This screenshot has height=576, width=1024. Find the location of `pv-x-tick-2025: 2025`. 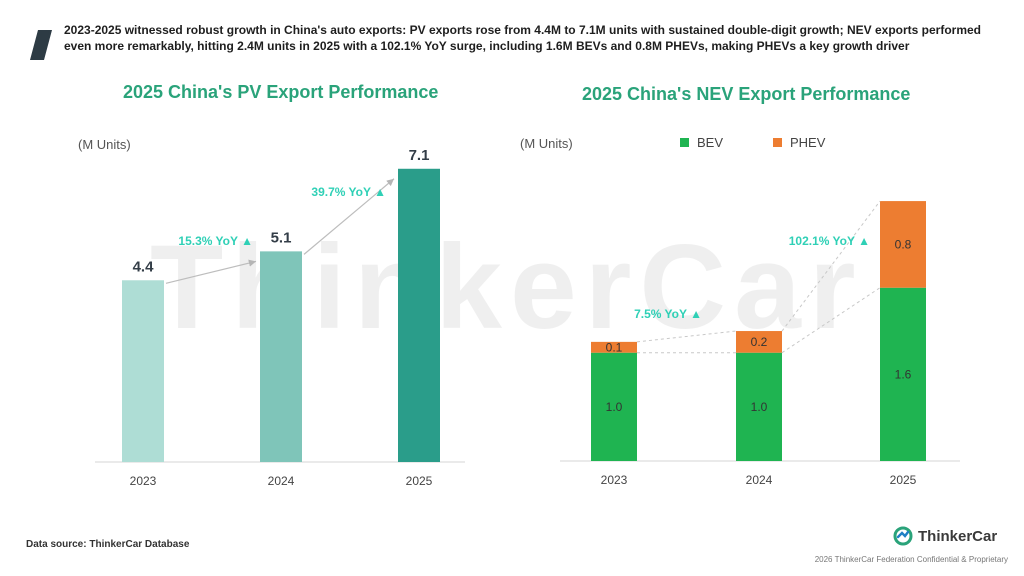

pv-x-tick-2025: 2025 is located at coordinates (419, 481).